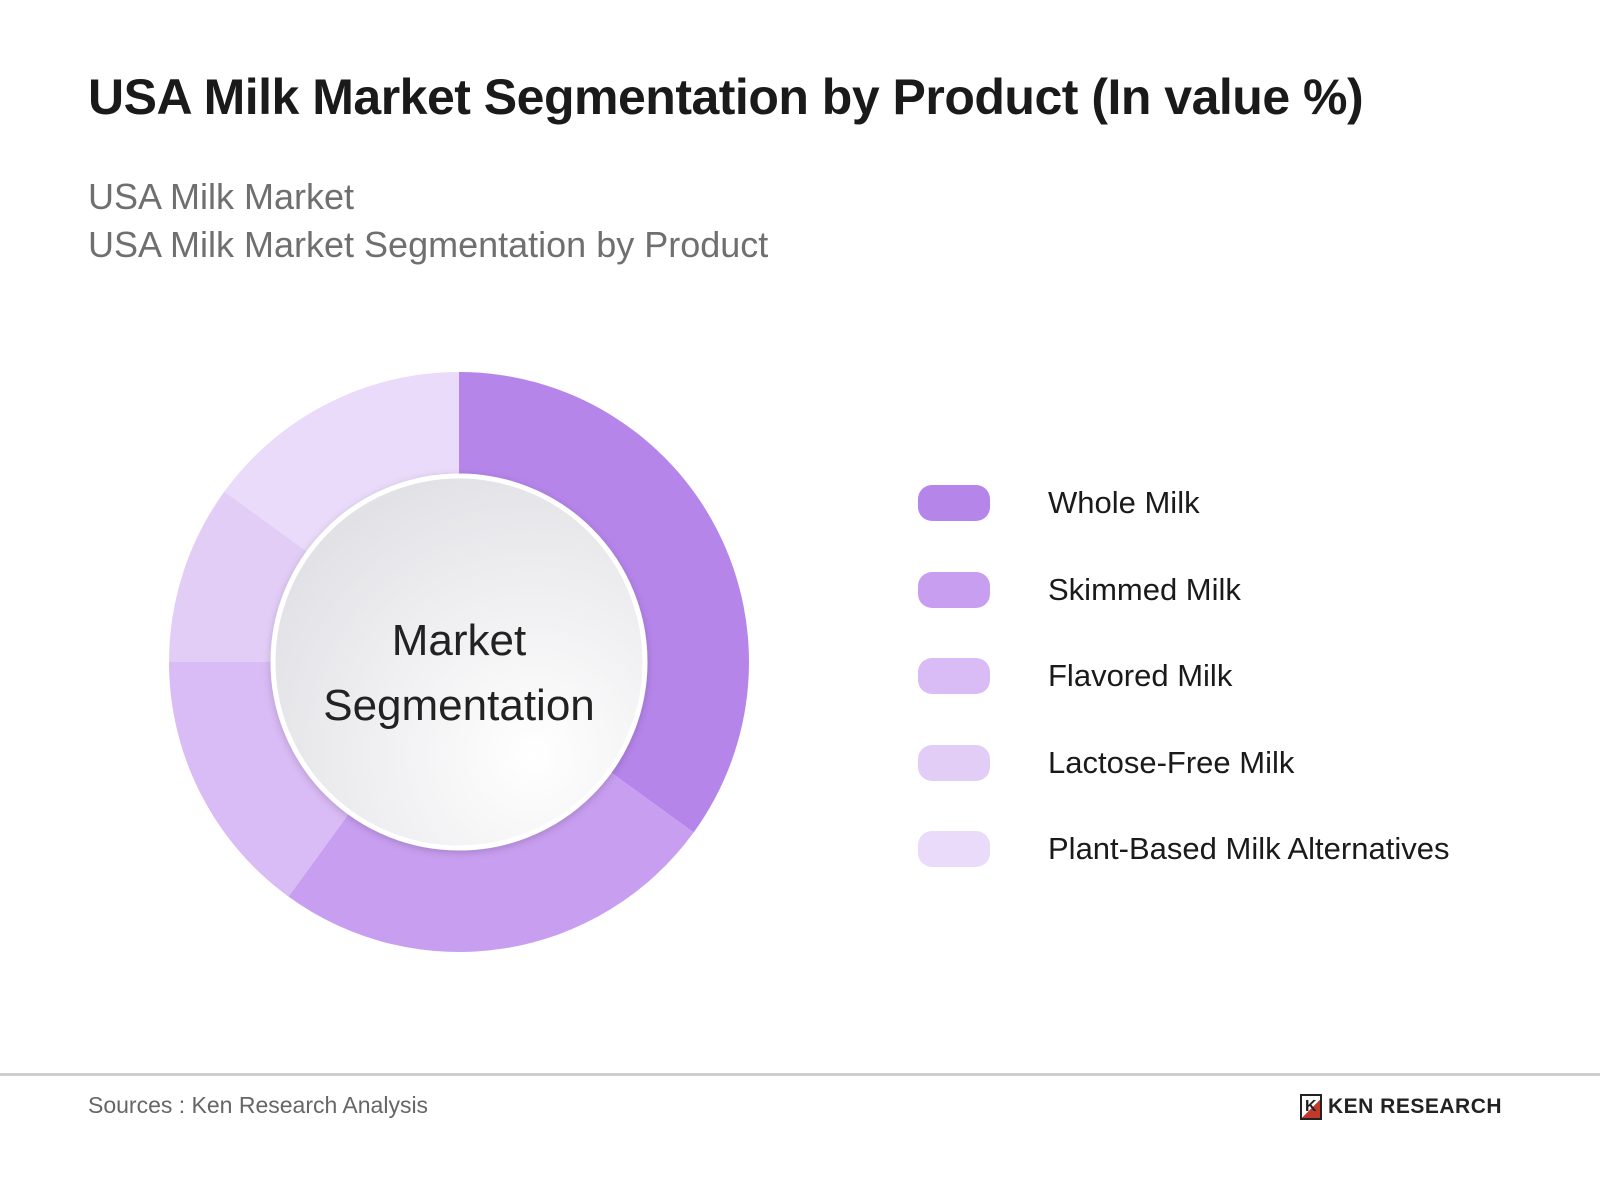 The width and height of the screenshot is (1600, 1200). Describe the element at coordinates (1249, 849) in the screenshot. I see `legend-label: Plant-Based Milk Alternatives` at that location.